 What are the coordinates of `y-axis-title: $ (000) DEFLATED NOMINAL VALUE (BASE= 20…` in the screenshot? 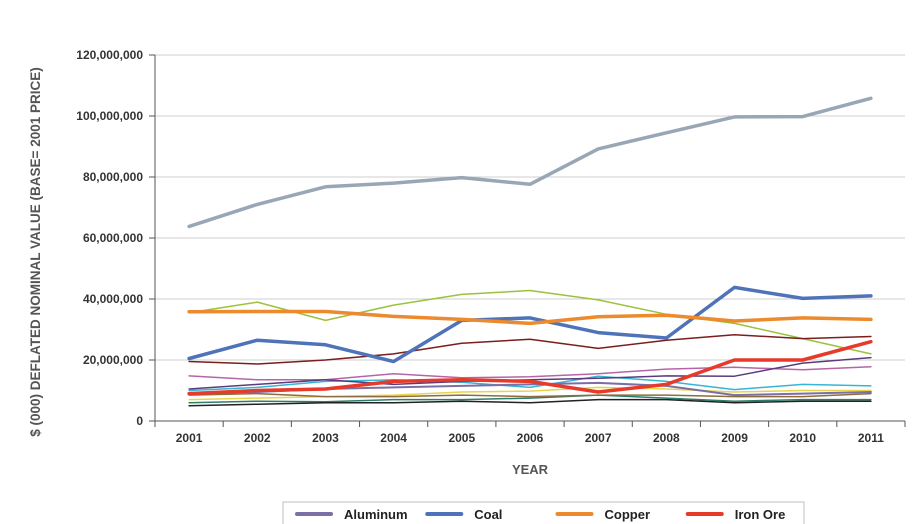 It's located at (35, 251).